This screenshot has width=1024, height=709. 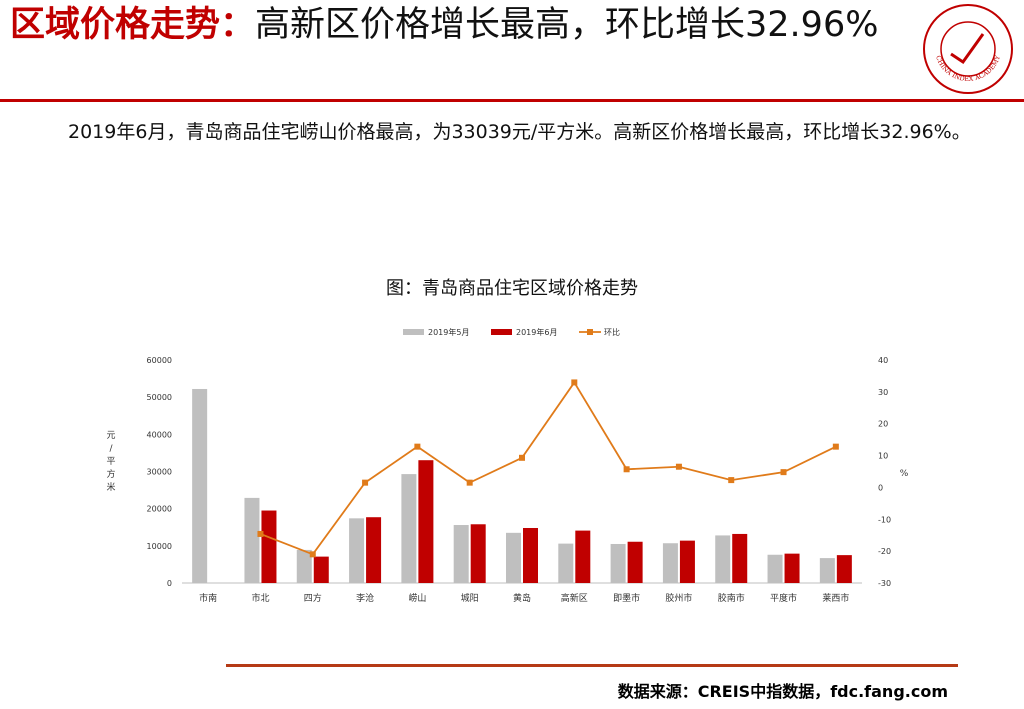 What do you see at coordinates (512, 288) in the screenshot?
I see `chart-title: 图：青岛商品住宅区域价格走势` at bounding box center [512, 288].